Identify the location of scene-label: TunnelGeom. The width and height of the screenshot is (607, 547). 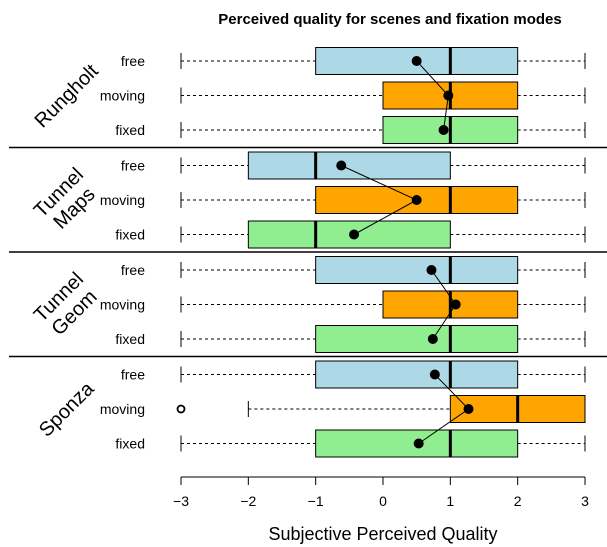
(67, 305).